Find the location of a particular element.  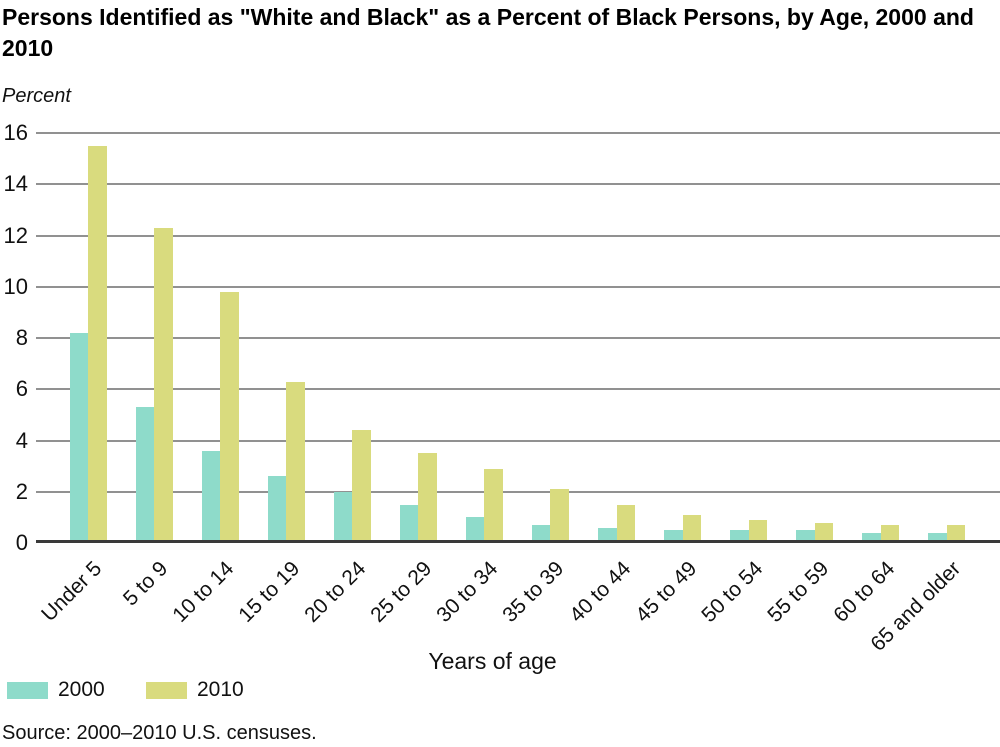

y-tick-label-2: 2 is located at coordinates (21, 491).